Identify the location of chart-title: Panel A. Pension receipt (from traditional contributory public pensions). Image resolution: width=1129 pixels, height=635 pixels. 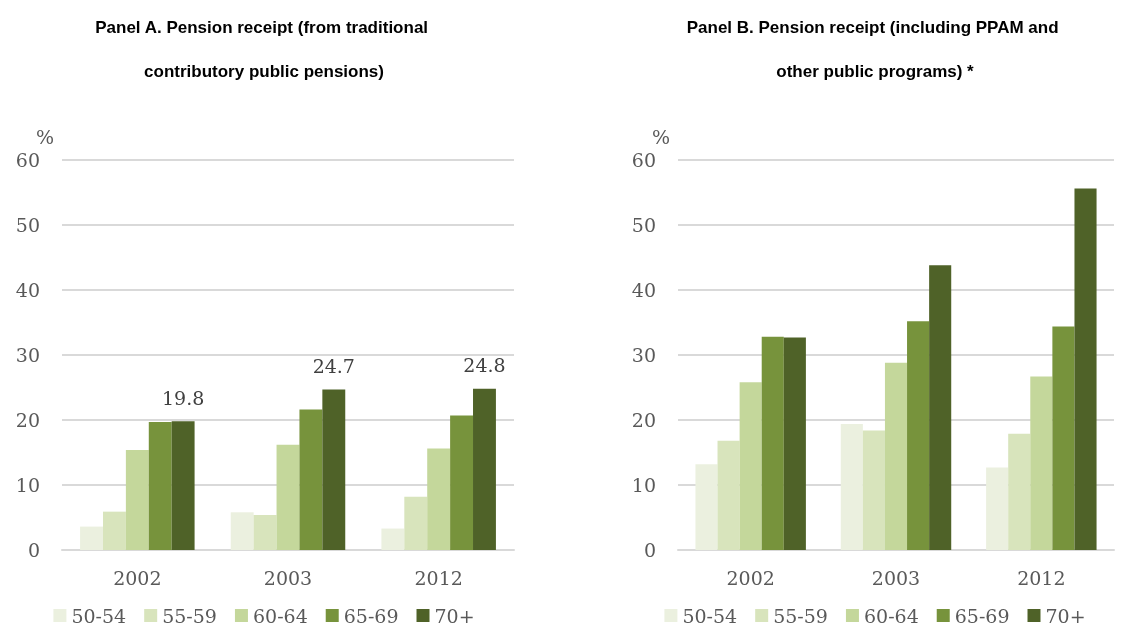
(262, 49).